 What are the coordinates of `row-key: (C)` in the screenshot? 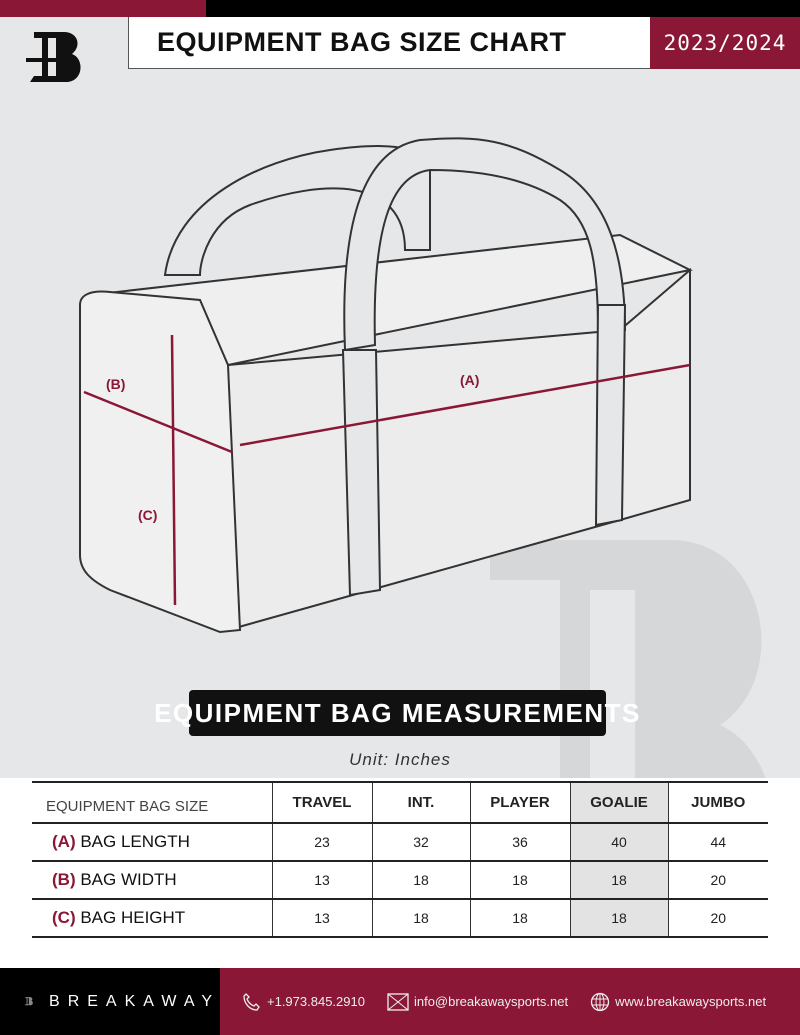 It's located at (64, 917).